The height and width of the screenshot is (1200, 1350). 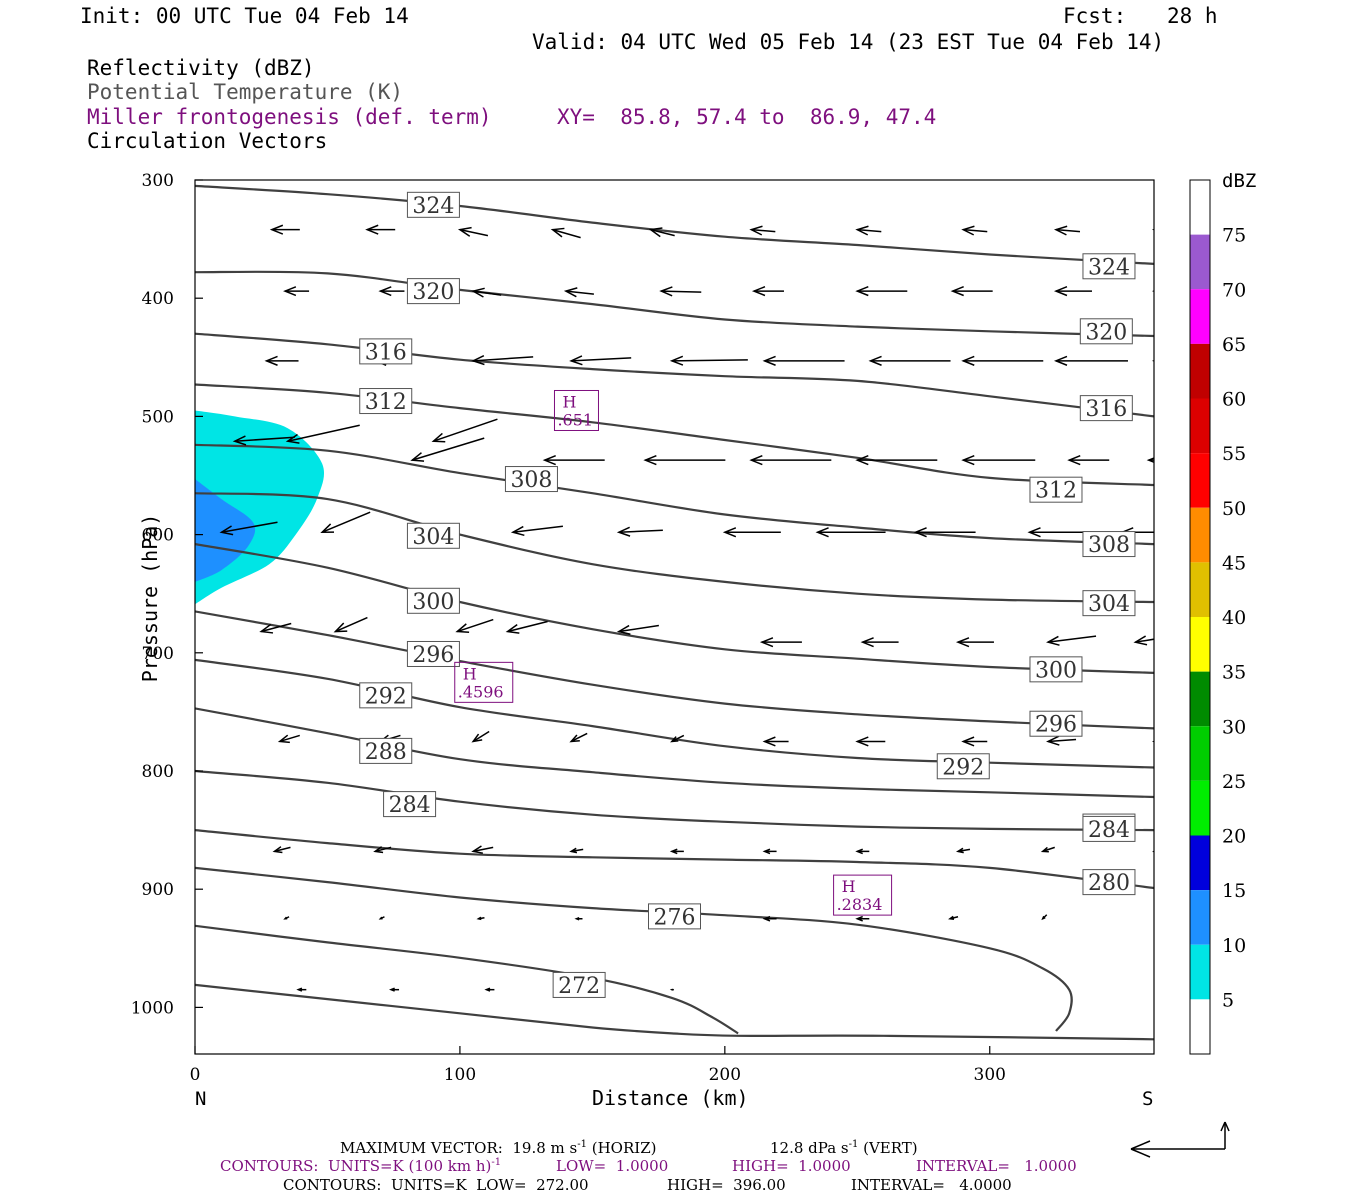 I want to click on theta-label-312: 312, so click(x=1056, y=490).